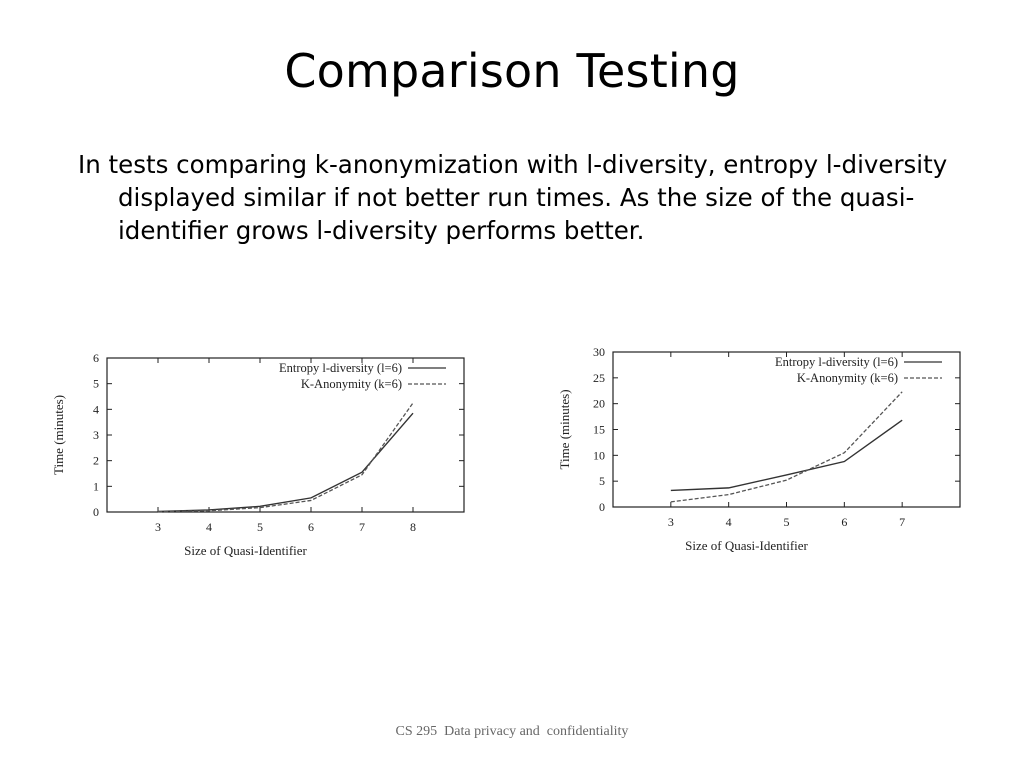 The image size is (1024, 768). I want to click on slide-title: Comparison Testing, so click(512, 71).